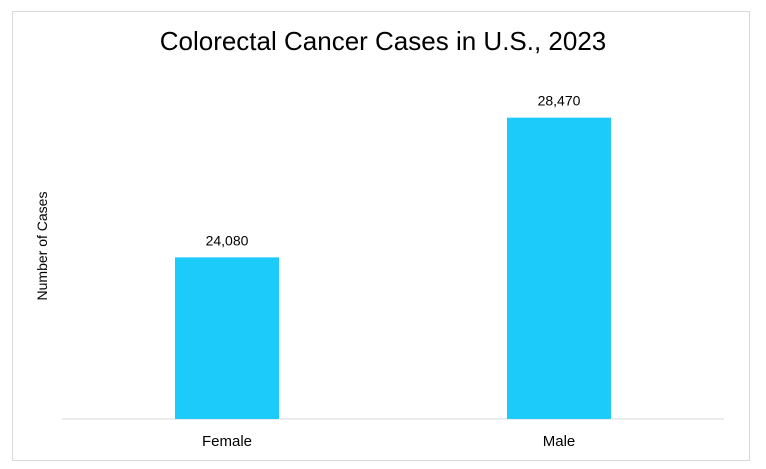 Image resolution: width=766 pixels, height=469 pixels. What do you see at coordinates (559, 101) in the screenshot?
I see `data-label-male: 28,470` at bounding box center [559, 101].